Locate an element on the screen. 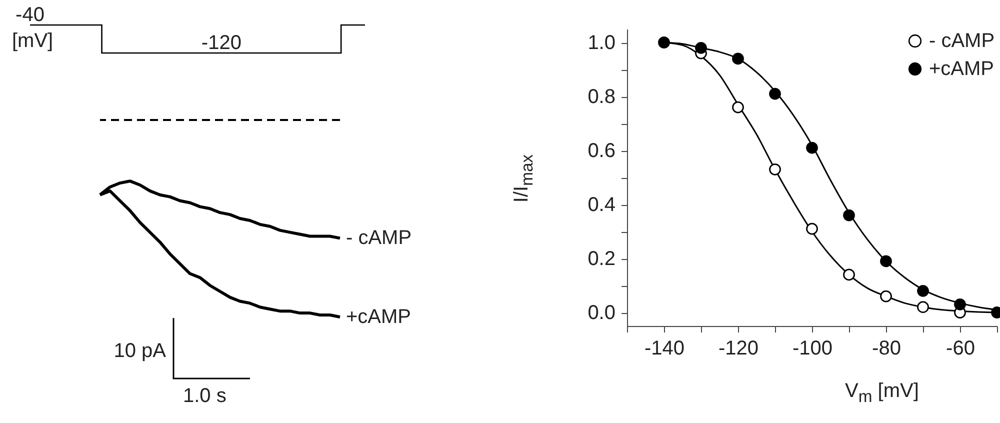  data-label: -40 is located at coordinates (30, 15).